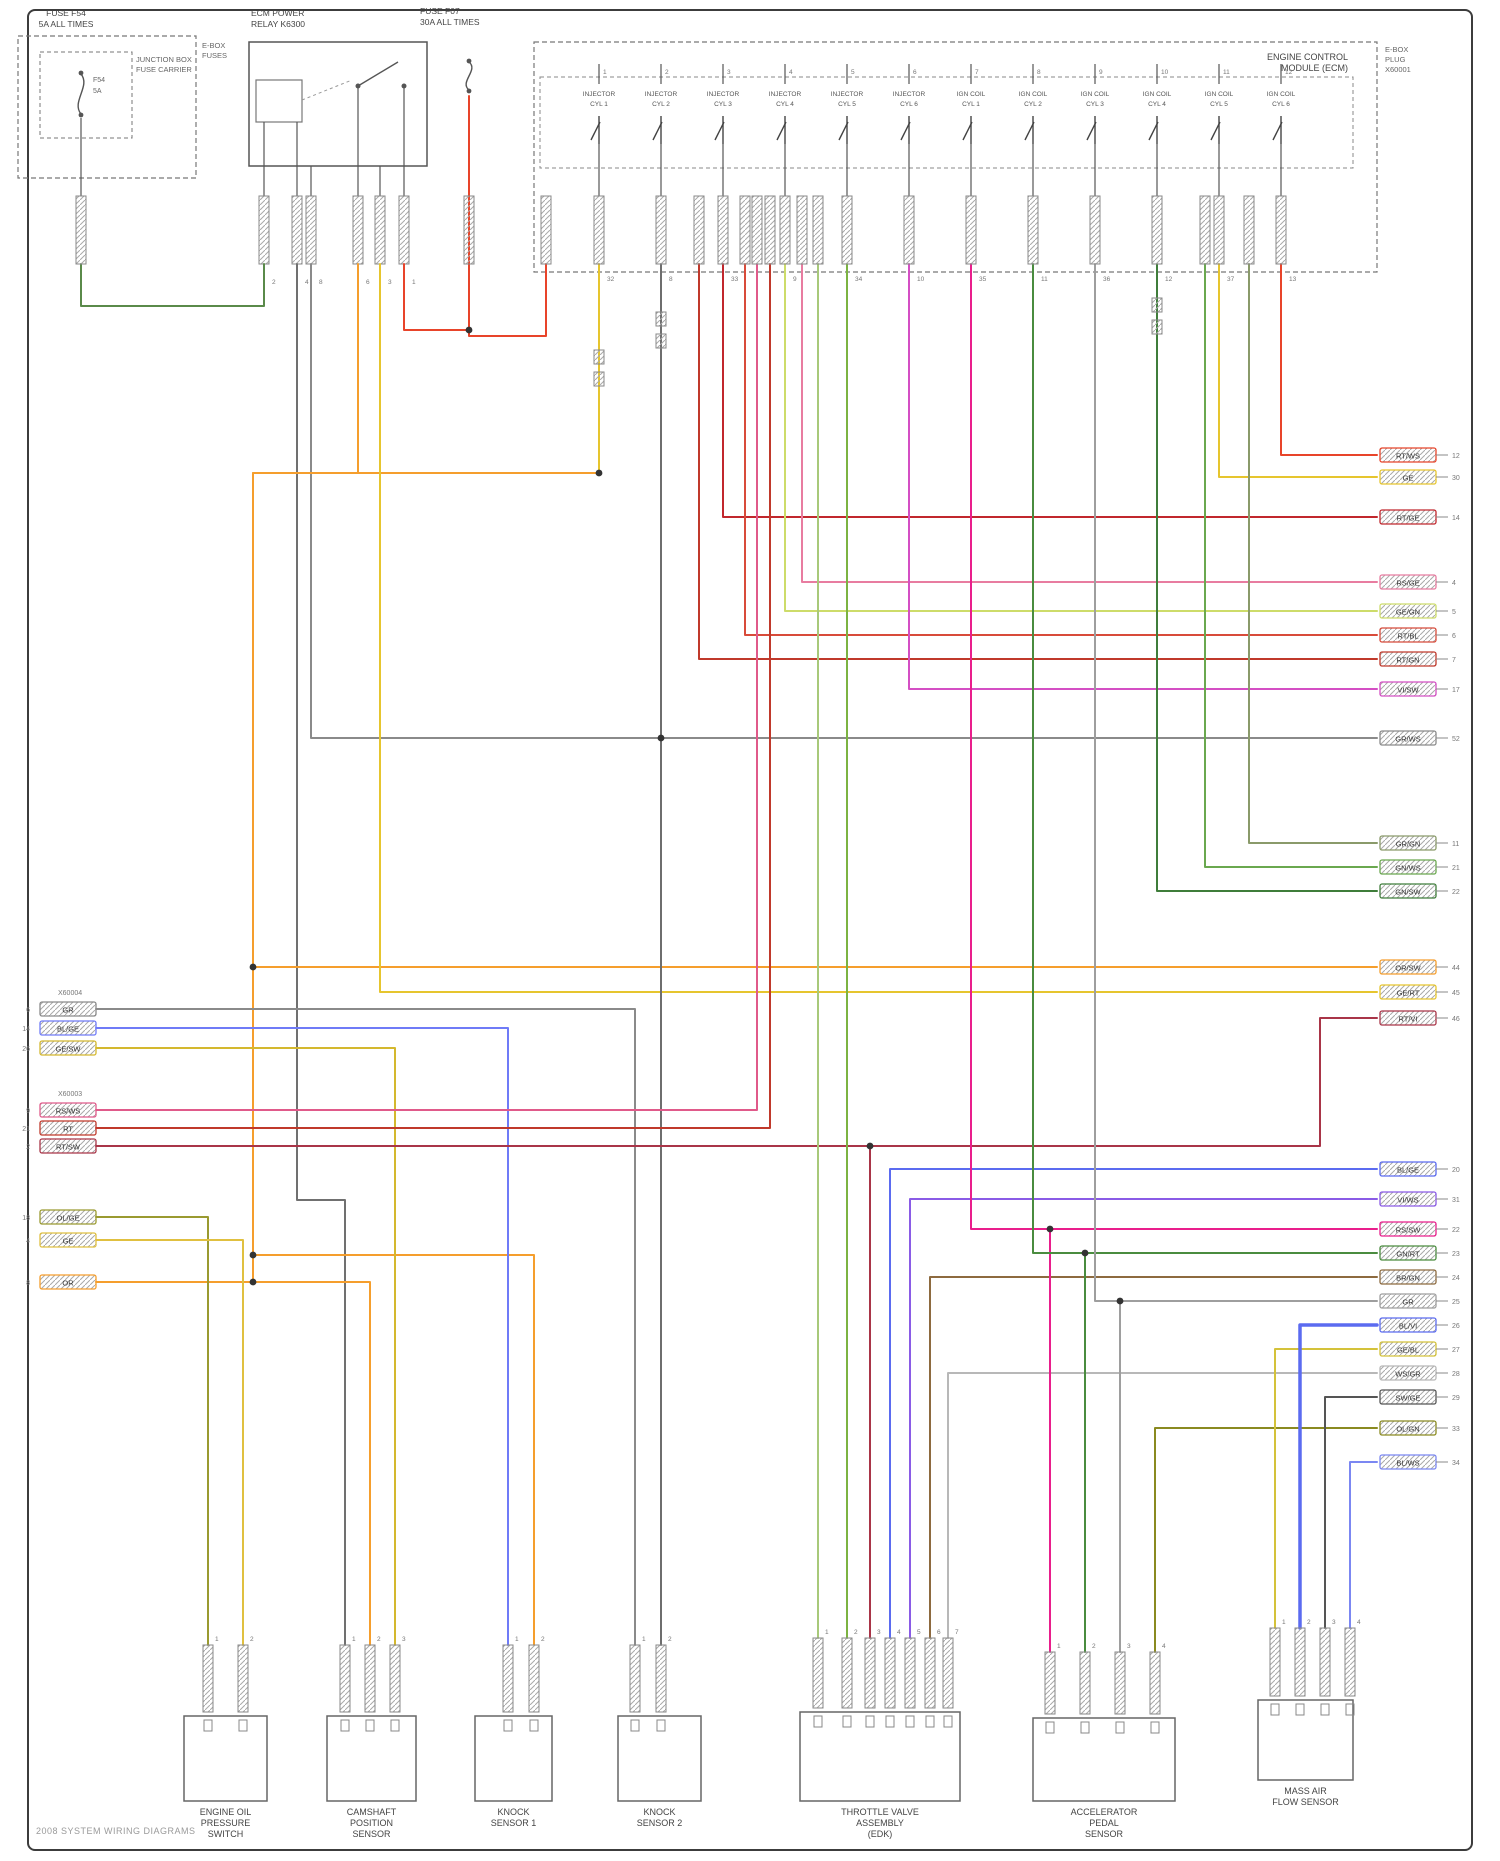  Describe the element at coordinates (404, 86) in the screenshot. I see `relay-contact` at that location.